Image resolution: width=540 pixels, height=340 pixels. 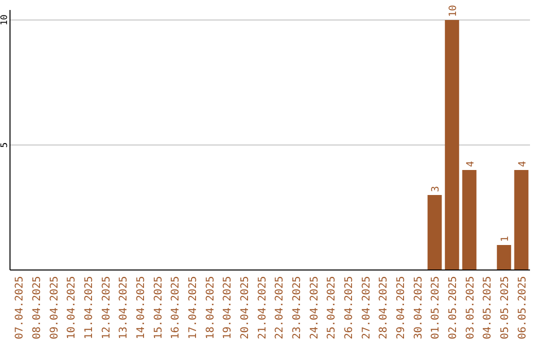 I want to click on x-tick-label: 28.04.2025, so click(x=384, y=308).